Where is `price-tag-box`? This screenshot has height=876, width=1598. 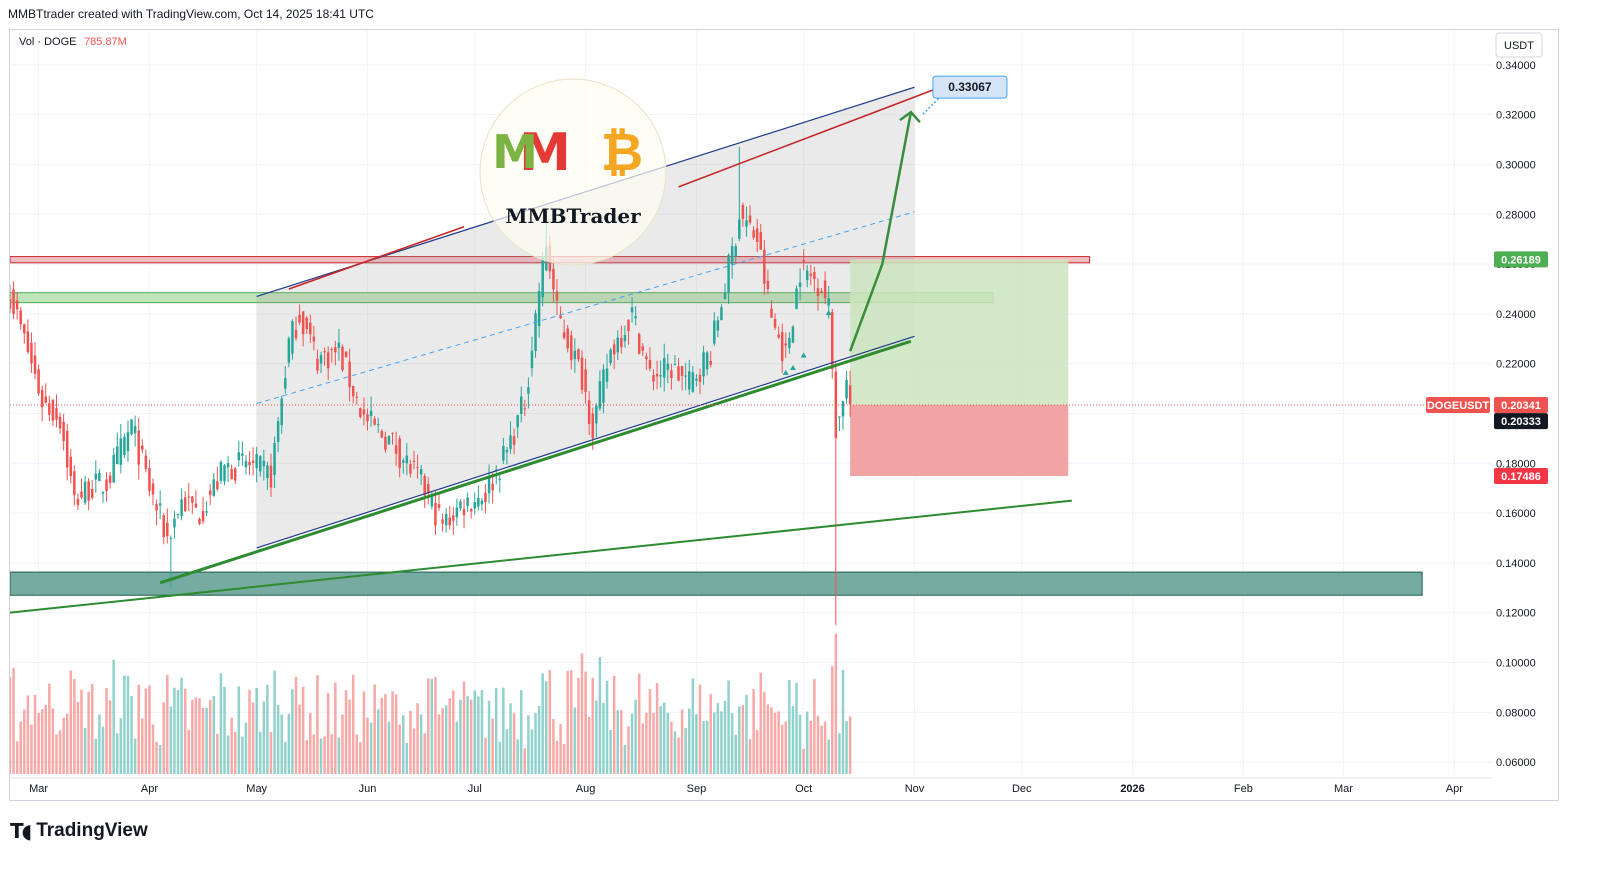 price-tag-box is located at coordinates (1521, 476).